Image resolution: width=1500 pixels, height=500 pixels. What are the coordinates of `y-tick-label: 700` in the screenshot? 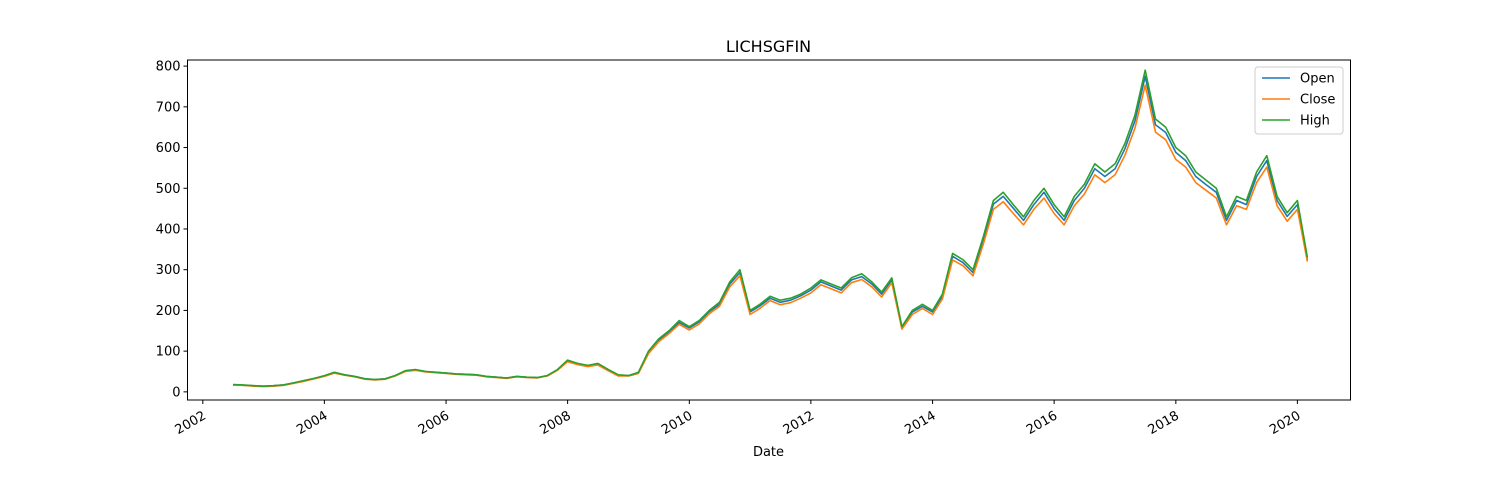 It's located at (168, 107).